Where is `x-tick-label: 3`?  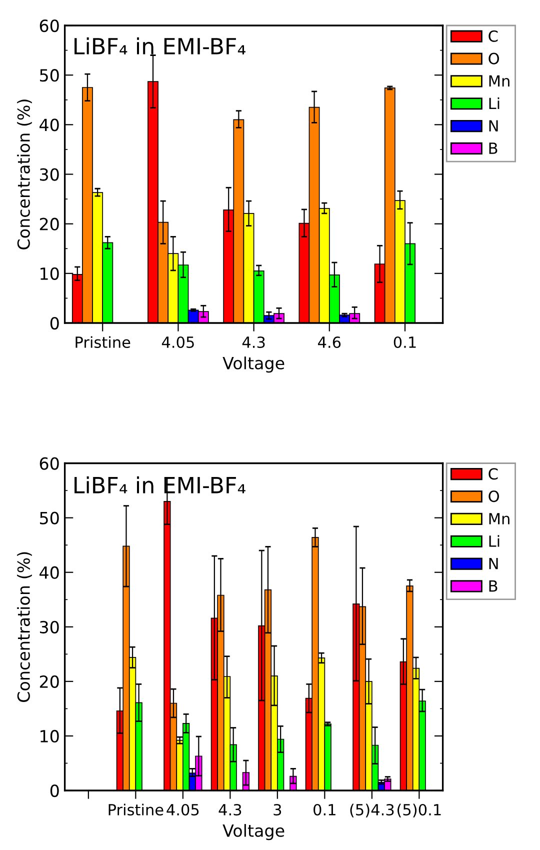
x-tick-label: 3 is located at coordinates (278, 810).